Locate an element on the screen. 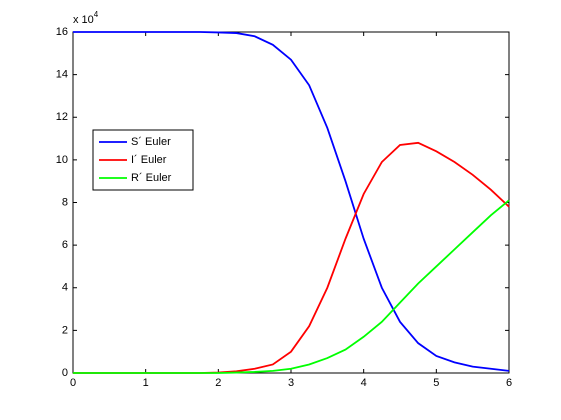  x-tick-label: 5 is located at coordinates (436, 383).